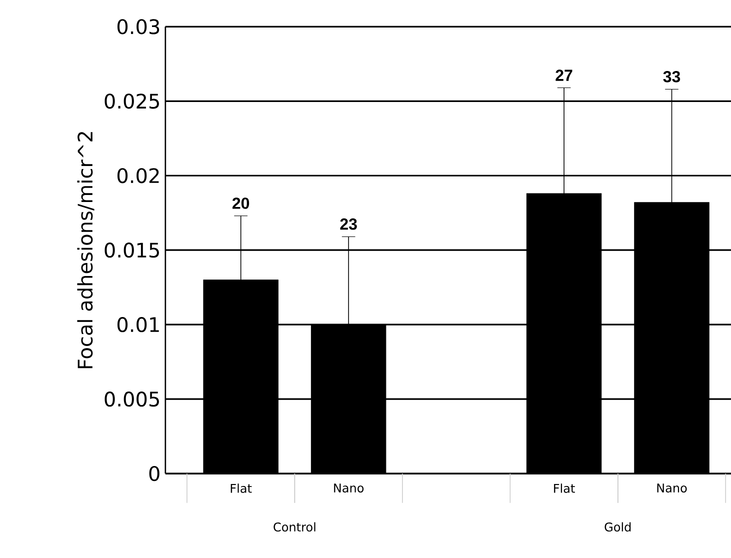 This screenshot has height=558, width=731. I want to click on y-tick-label: 0.02, so click(138, 176).